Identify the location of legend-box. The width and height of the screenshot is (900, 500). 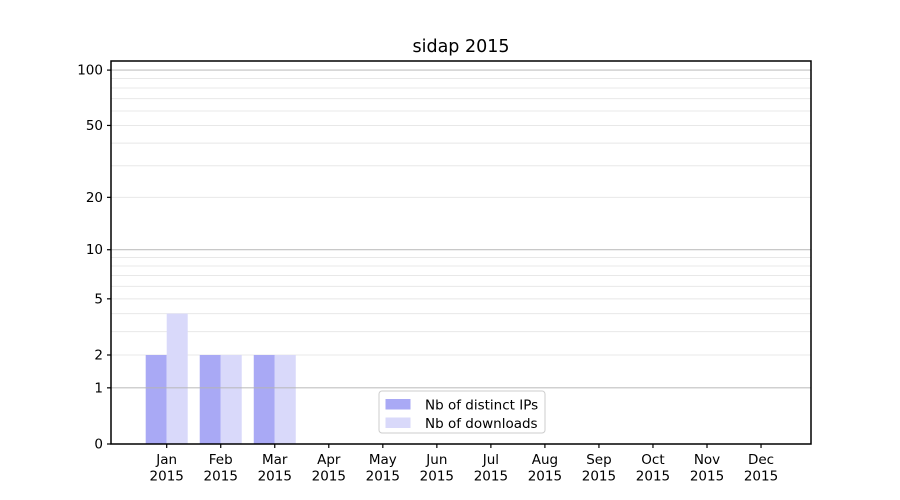
(462, 412).